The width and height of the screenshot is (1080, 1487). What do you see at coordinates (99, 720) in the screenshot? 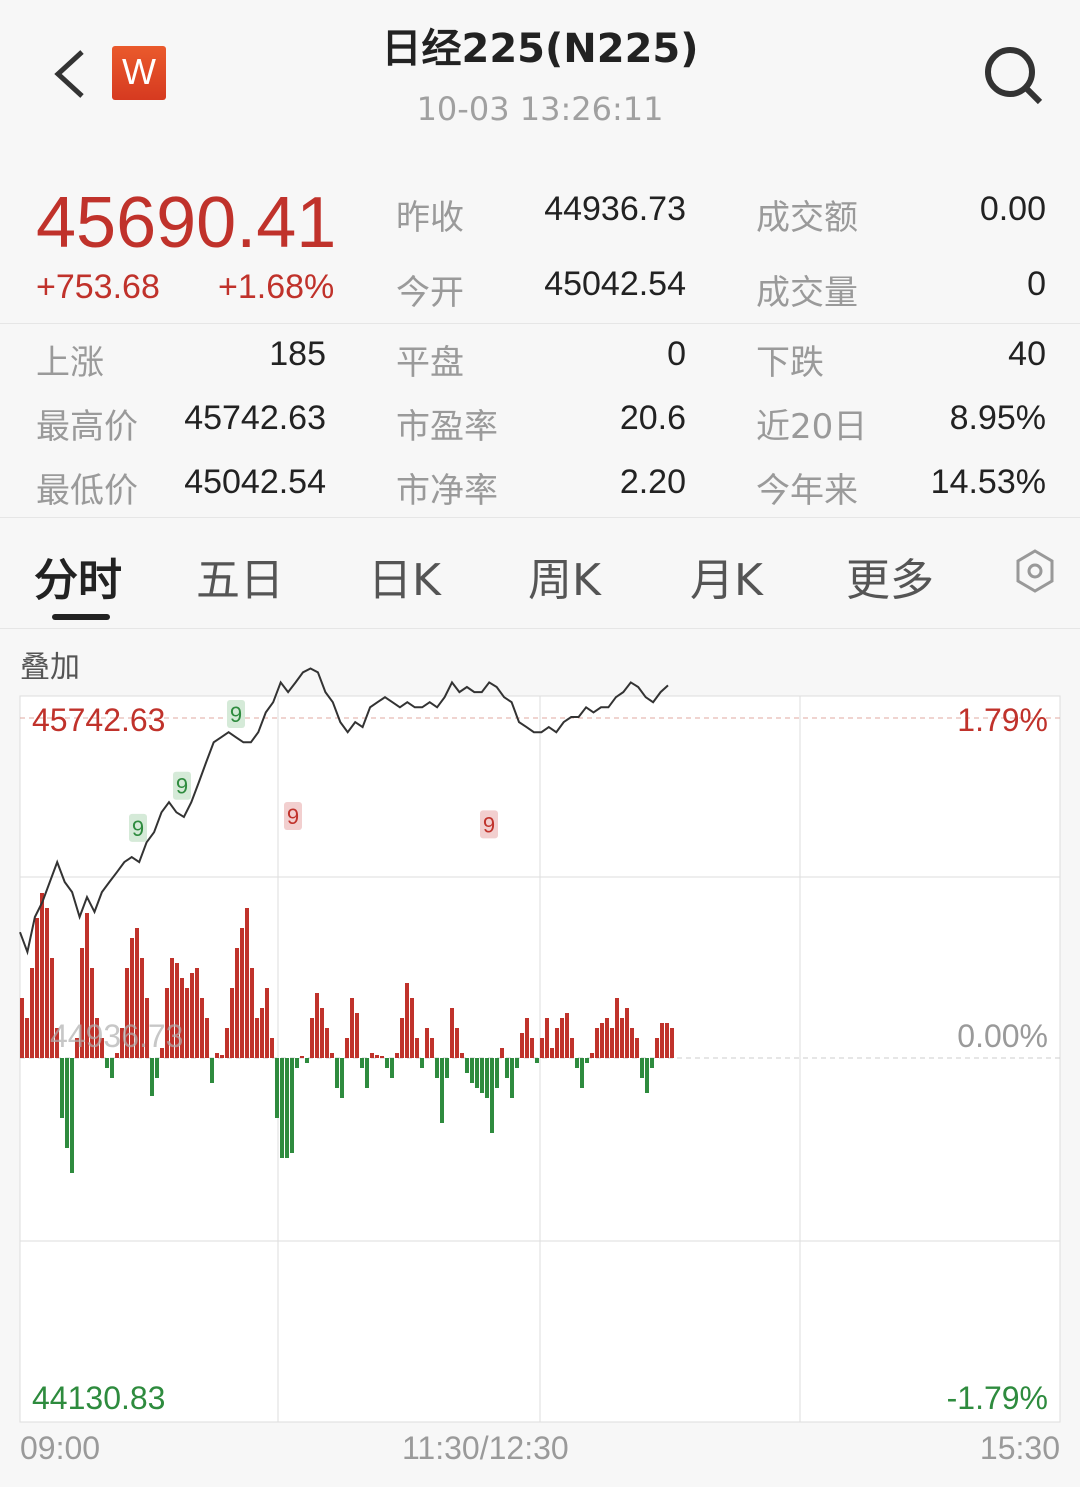
I see `high-price-label: 45742.63` at bounding box center [99, 720].